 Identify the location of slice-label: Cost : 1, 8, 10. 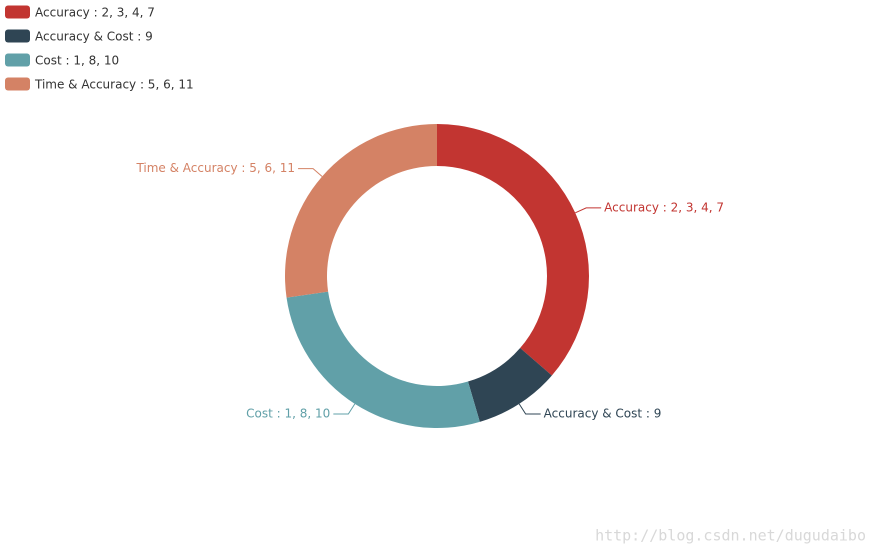
(288, 413).